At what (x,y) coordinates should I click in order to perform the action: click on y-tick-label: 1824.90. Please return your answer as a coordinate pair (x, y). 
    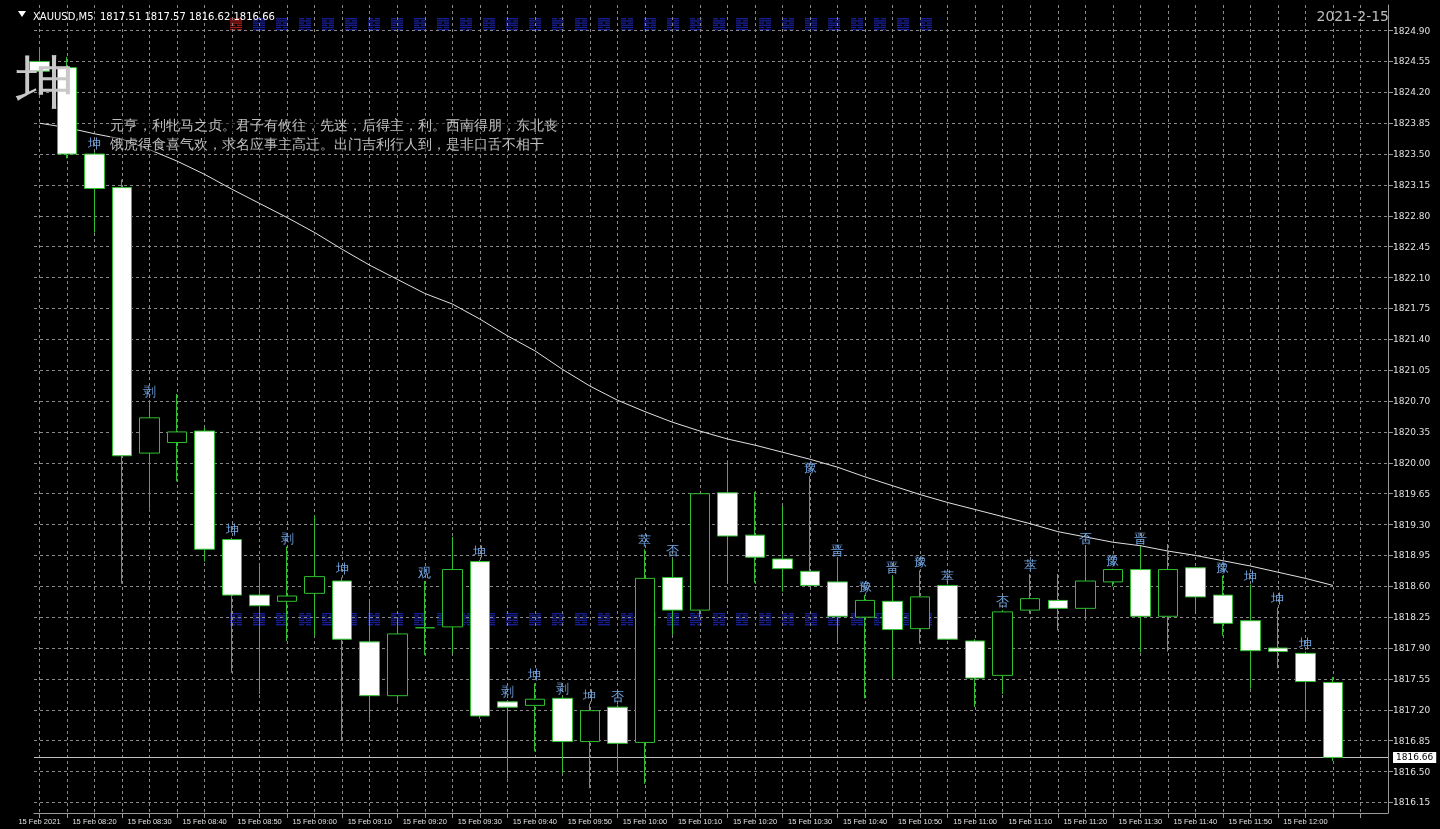
    Looking at the image, I should click on (1412, 30).